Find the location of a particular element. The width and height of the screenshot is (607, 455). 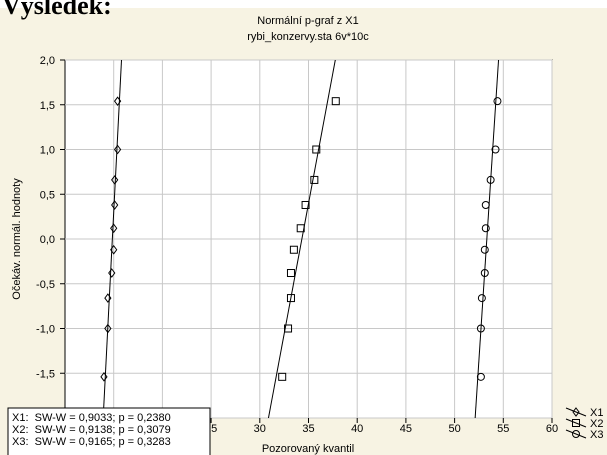

x-tick-label: 35 is located at coordinates (308, 429).